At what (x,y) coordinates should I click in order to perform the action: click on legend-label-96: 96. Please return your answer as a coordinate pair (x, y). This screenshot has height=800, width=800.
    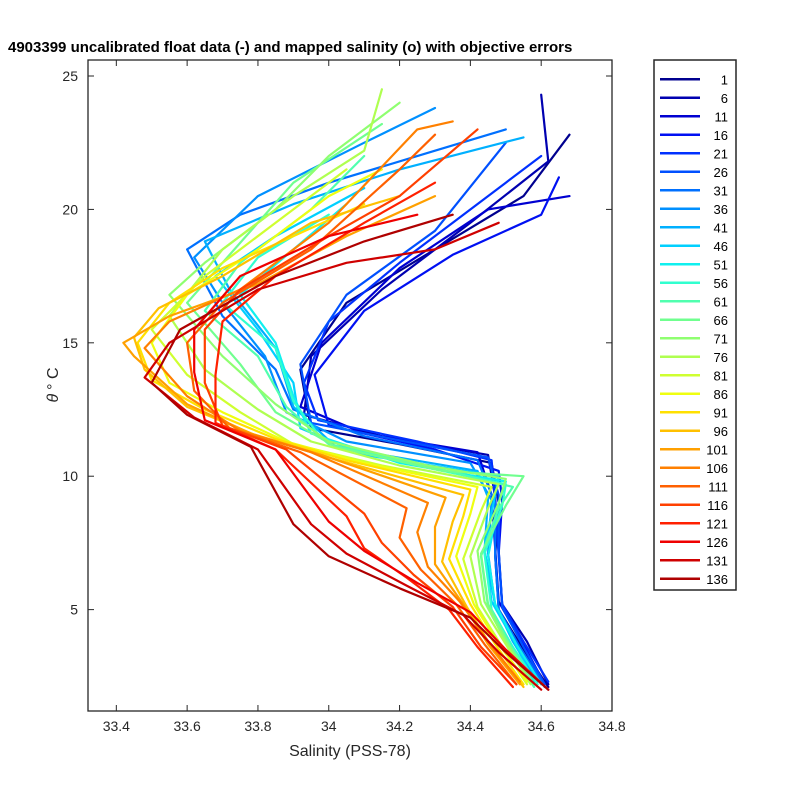
    Looking at the image, I should click on (721, 431).